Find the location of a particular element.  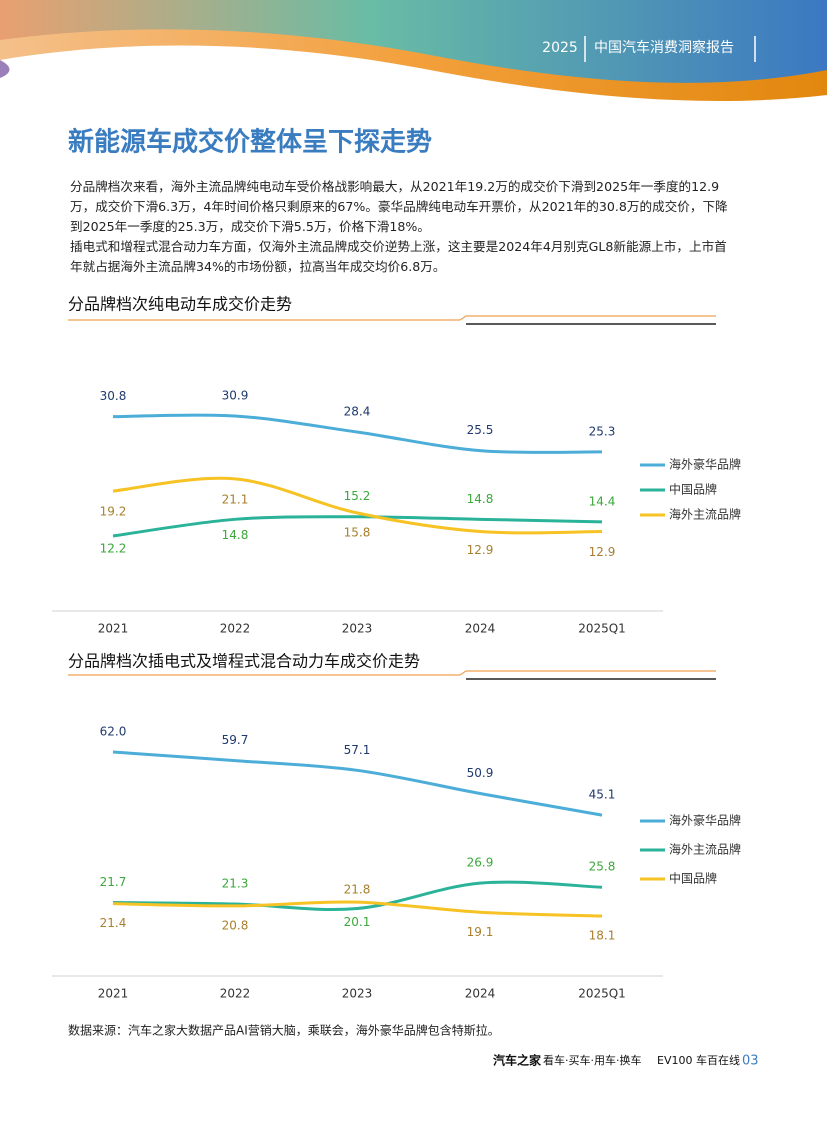

footer-slogan: 看车·买车·用车·换车 is located at coordinates (592, 1060).